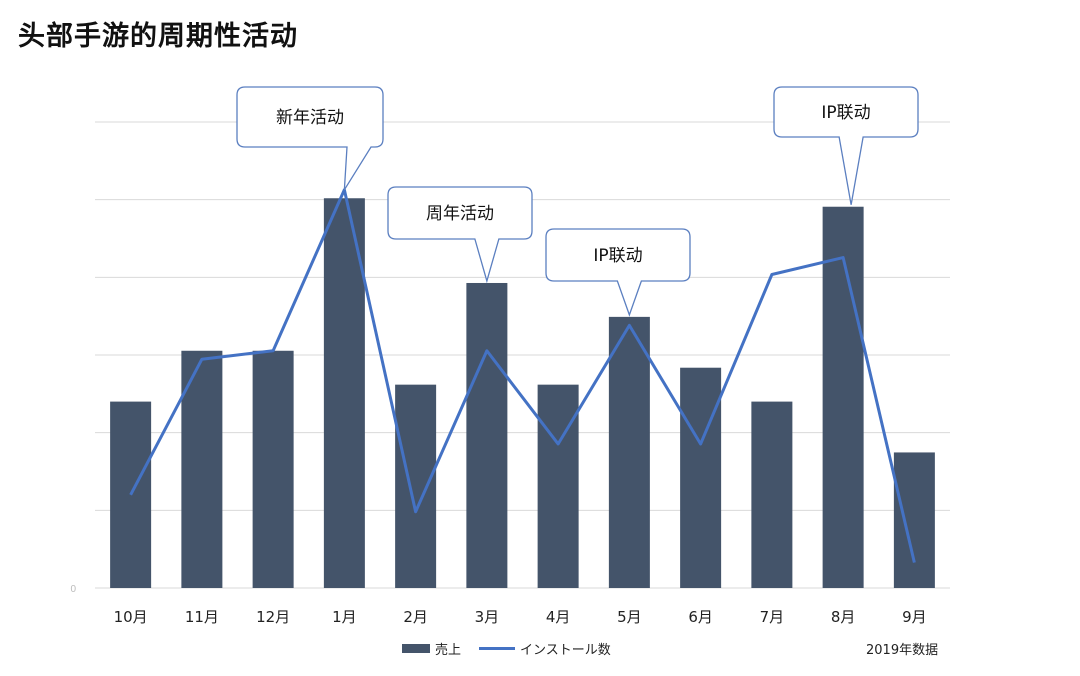 The image size is (1080, 676). I want to click on x-tick-label: 11月, so click(202, 617).